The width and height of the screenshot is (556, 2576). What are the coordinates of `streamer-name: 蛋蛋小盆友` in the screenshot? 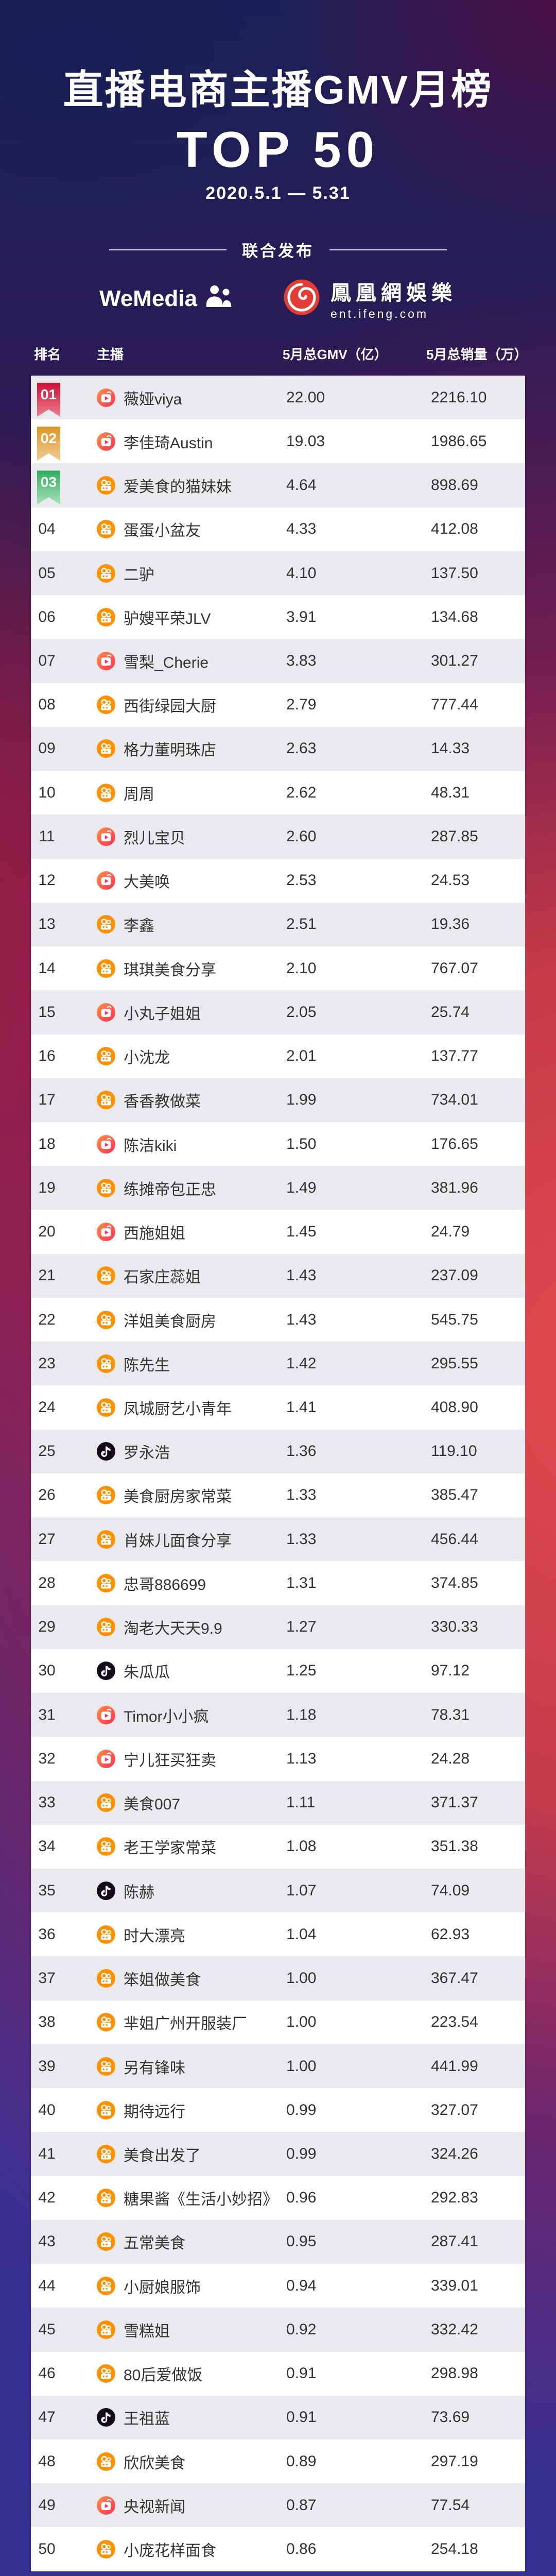 It's located at (162, 531).